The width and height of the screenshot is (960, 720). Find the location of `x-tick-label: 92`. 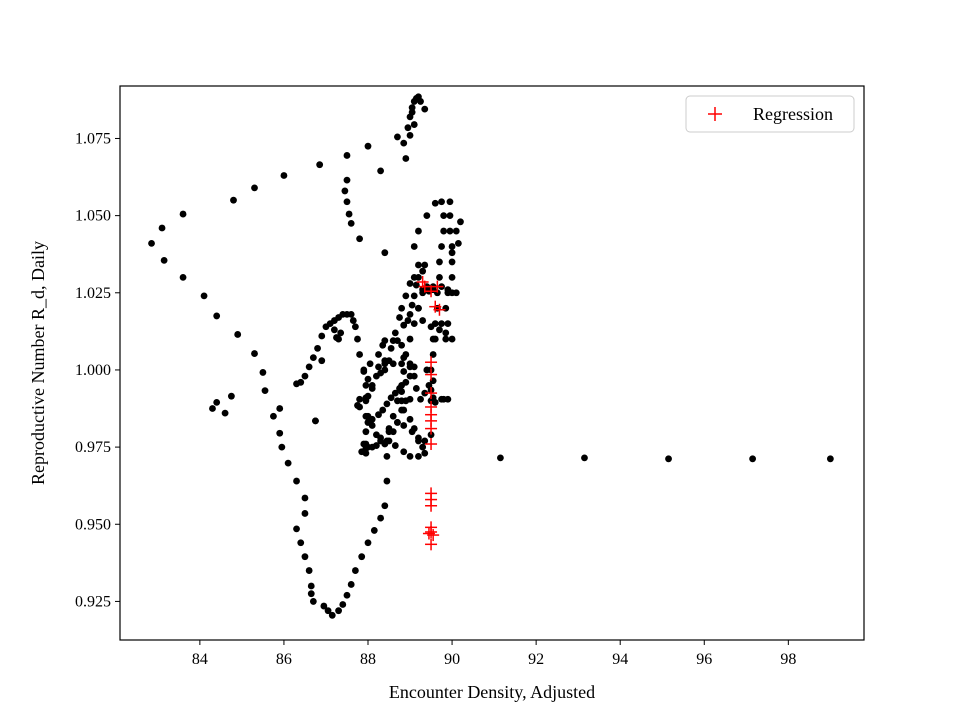

x-tick-label: 92 is located at coordinates (536, 659).